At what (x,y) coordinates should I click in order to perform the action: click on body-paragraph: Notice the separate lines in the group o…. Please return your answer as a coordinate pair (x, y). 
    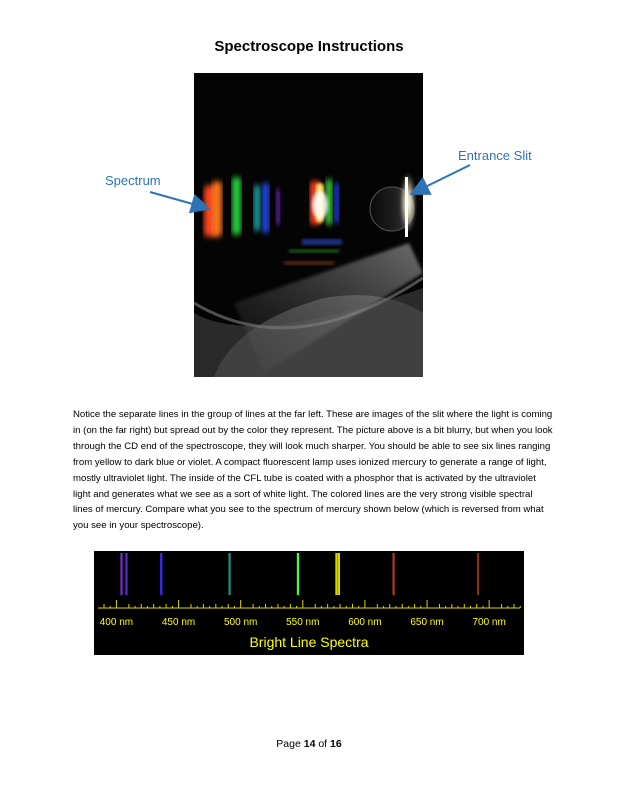
    Looking at the image, I should click on (313, 470).